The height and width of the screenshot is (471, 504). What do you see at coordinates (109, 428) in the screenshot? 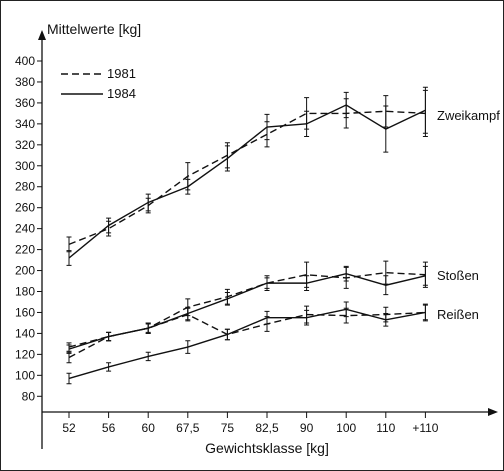
I see `x-tick-label-1: 56` at bounding box center [109, 428].